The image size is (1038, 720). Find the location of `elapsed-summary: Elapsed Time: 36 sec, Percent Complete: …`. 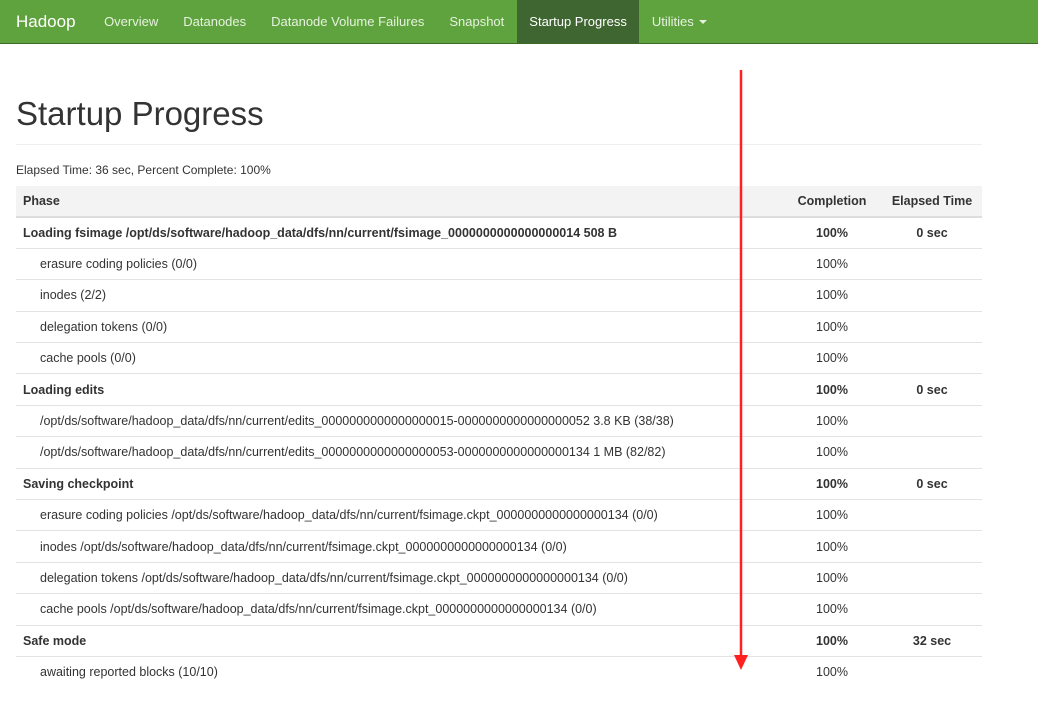

elapsed-summary: Elapsed Time: 36 sec, Percent Complete: … is located at coordinates (143, 170).